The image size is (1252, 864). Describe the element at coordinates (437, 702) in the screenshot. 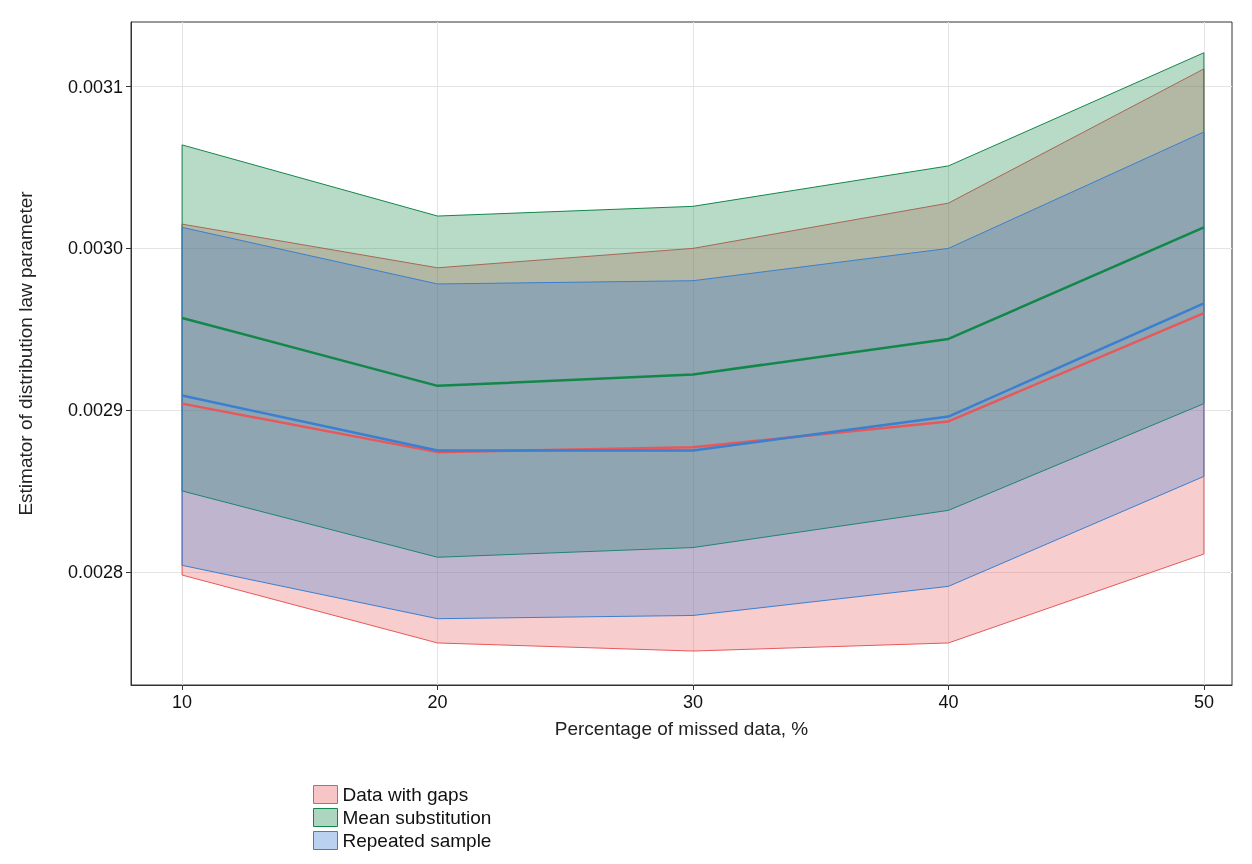

I see `x-tick-label: 20` at that location.